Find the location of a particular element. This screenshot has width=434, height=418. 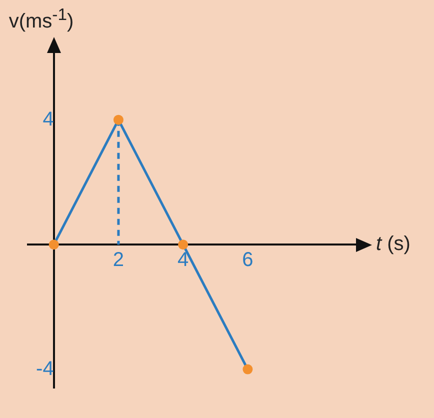

x-tick-label: 2 is located at coordinates (118, 260).